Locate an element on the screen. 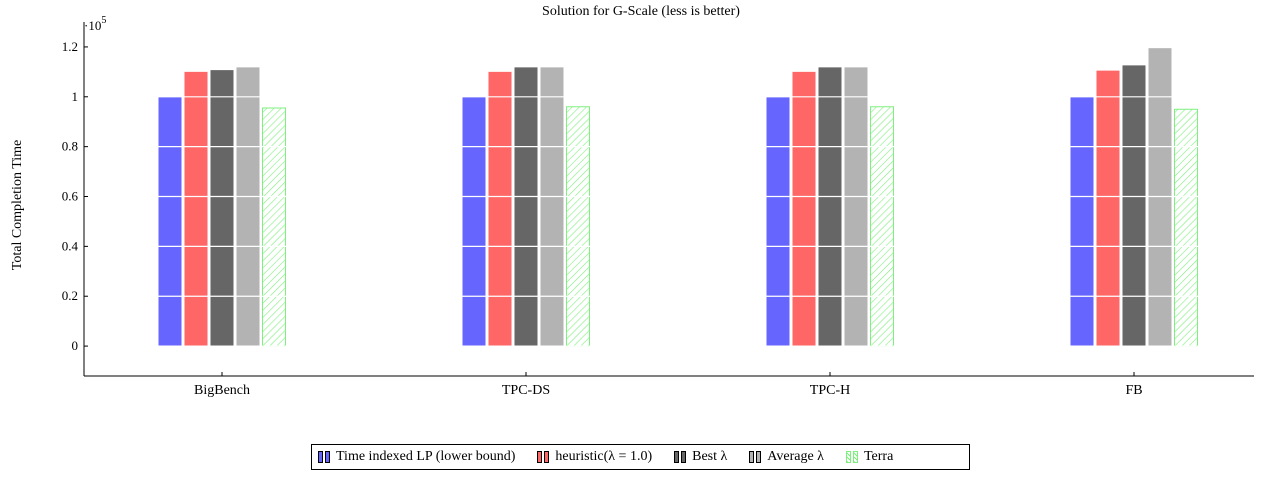 This screenshot has height=479, width=1276. bar-bigbench-best-lambda is located at coordinates (222, 208).